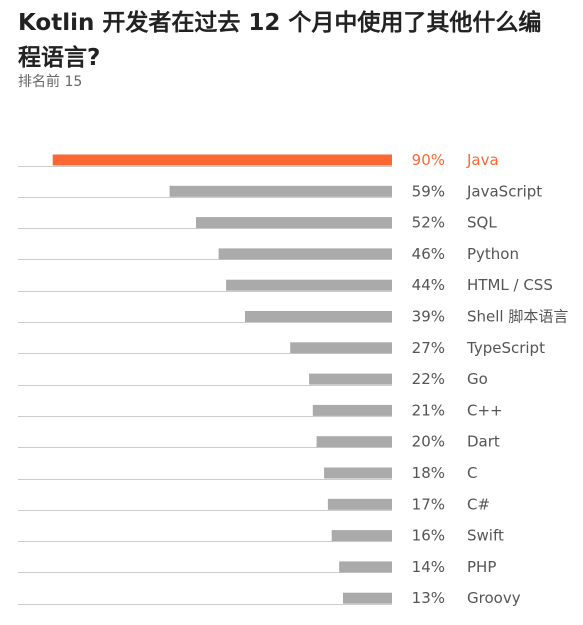 This screenshot has height=625, width=583. I want to click on bar-row: 27% TypeScript, so click(281, 348).